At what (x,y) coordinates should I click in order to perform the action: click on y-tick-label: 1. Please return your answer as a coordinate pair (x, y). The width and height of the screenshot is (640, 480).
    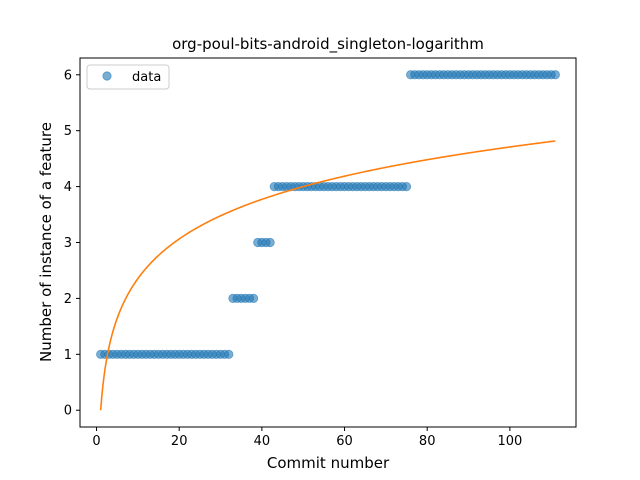
    Looking at the image, I should click on (68, 355).